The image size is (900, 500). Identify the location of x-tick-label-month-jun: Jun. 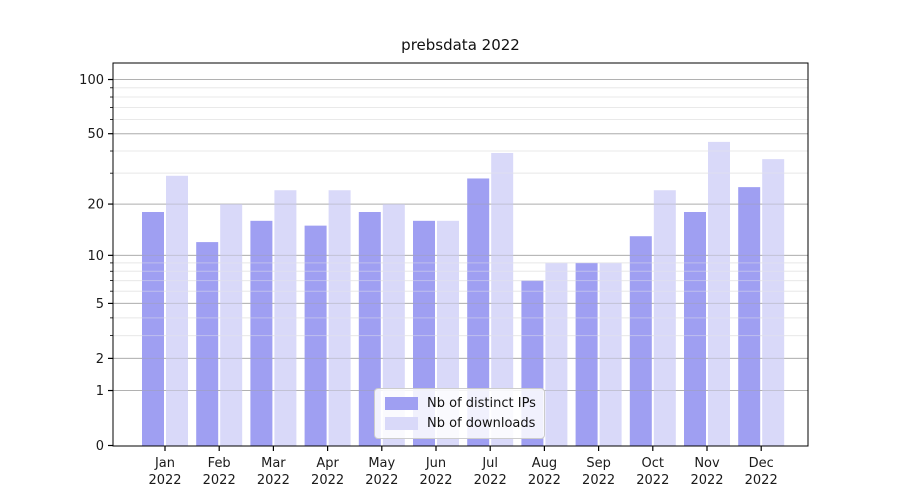
(435, 463).